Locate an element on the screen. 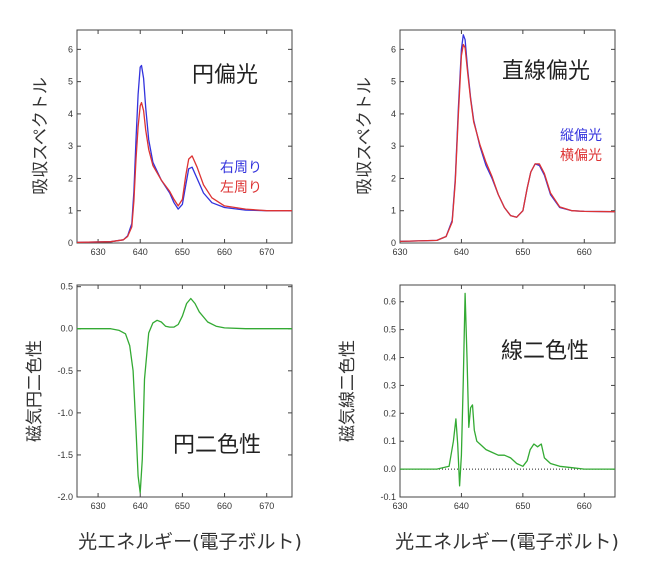  legend-label: 右周り is located at coordinates (241, 168).